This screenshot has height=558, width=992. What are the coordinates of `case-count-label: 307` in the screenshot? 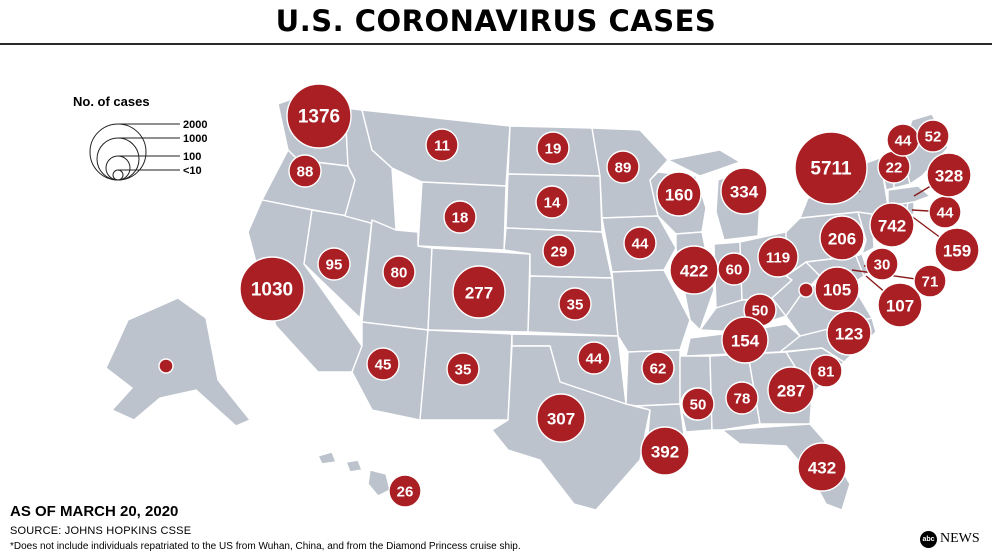 It's located at (561, 419).